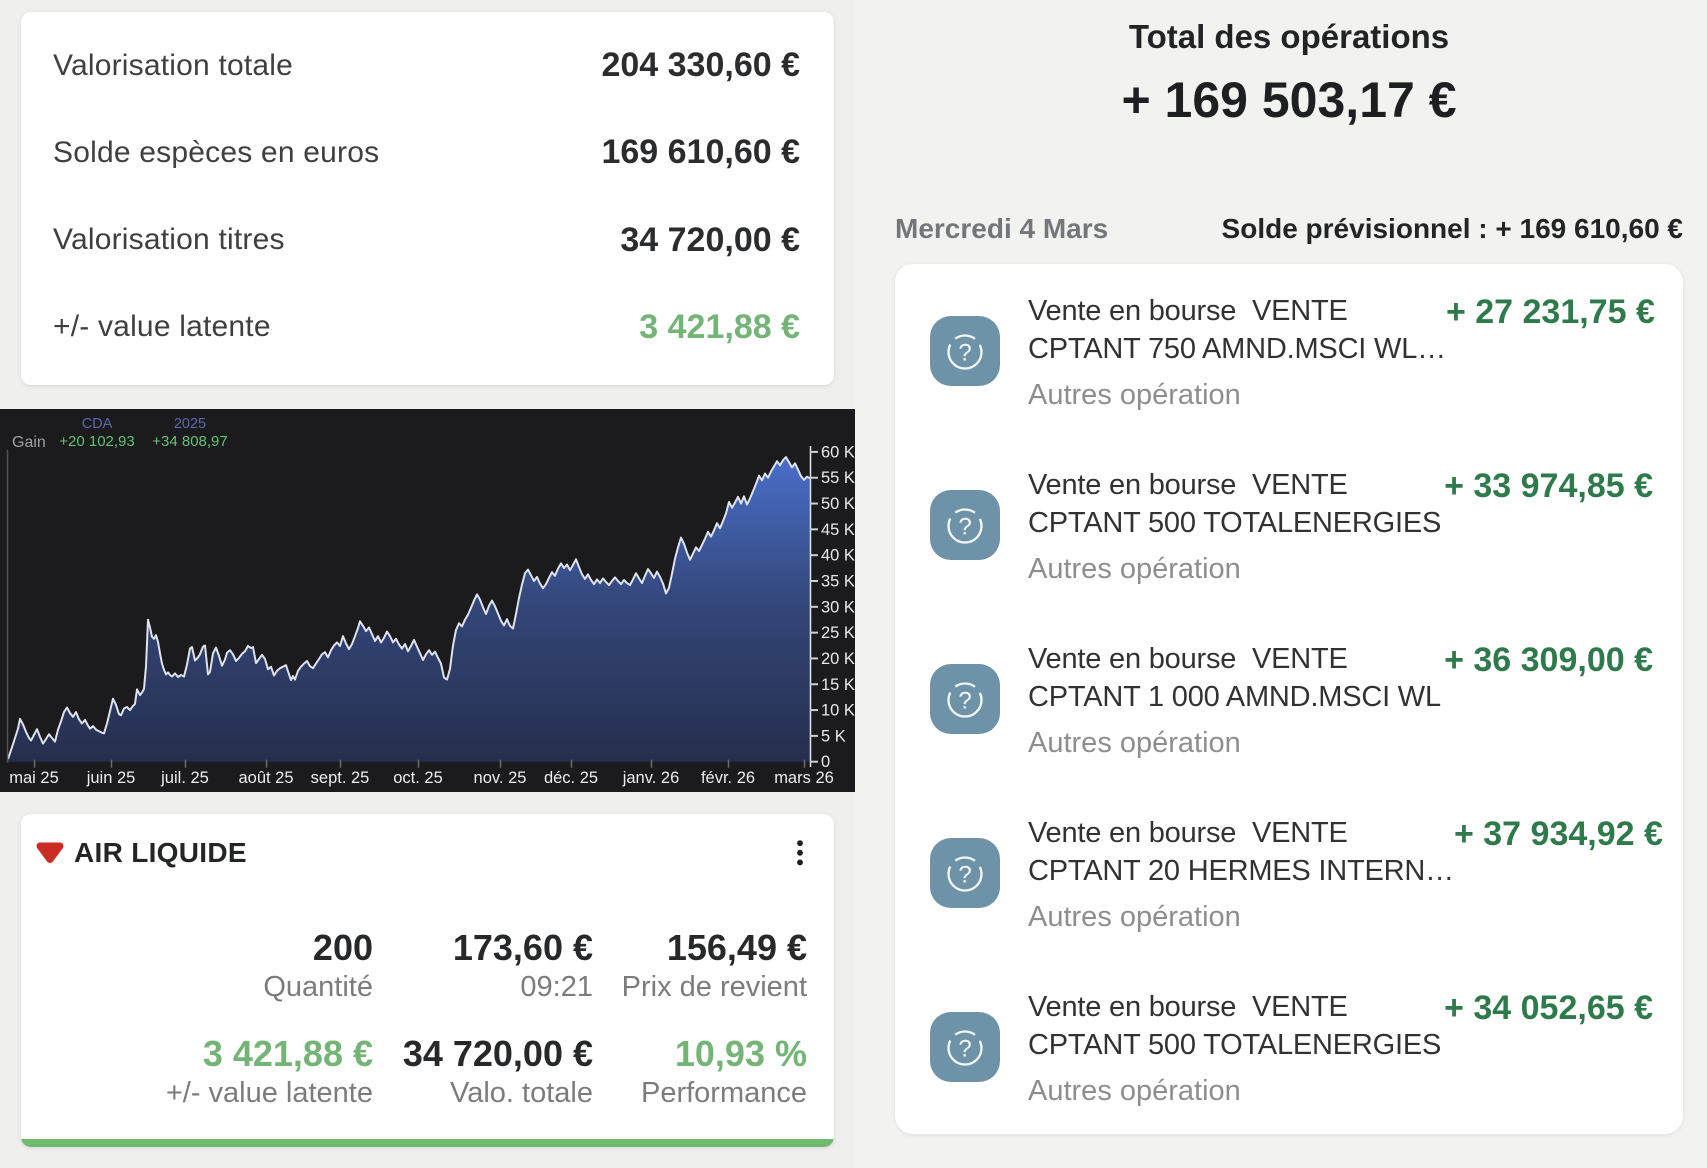 This screenshot has width=1707, height=1168. Describe the element at coordinates (714, 987) in the screenshot. I see `metric-label: Prix de revient` at that location.